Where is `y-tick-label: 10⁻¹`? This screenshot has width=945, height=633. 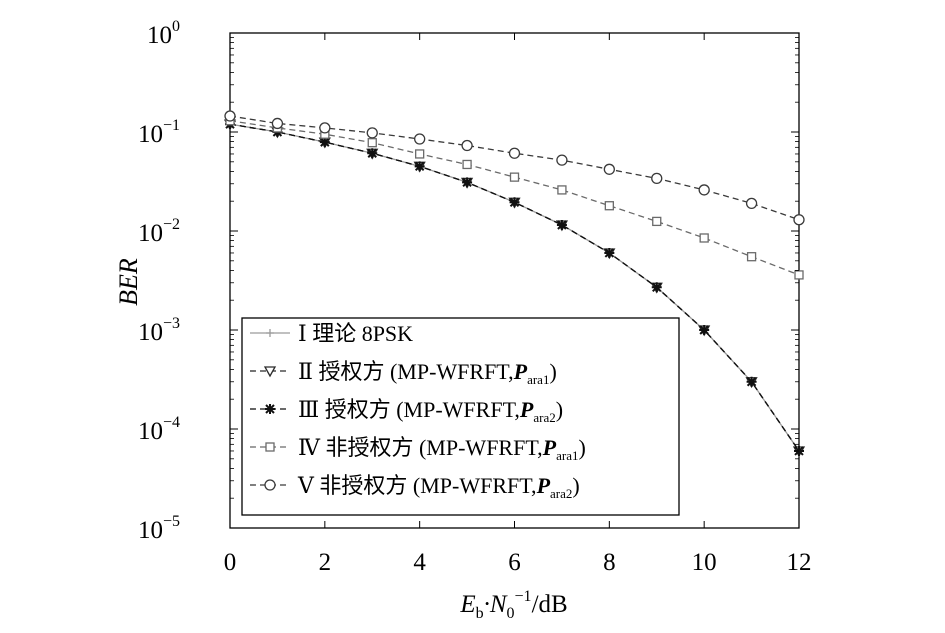 y-tick-label: 10⁻¹ is located at coordinates (159, 132).